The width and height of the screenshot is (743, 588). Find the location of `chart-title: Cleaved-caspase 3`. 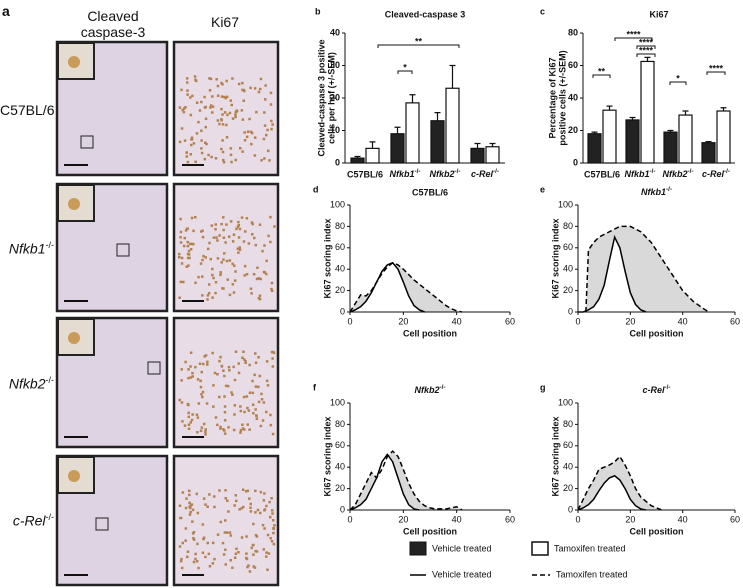

chart-title: Cleaved-caspase 3 is located at coordinates (425, 14).